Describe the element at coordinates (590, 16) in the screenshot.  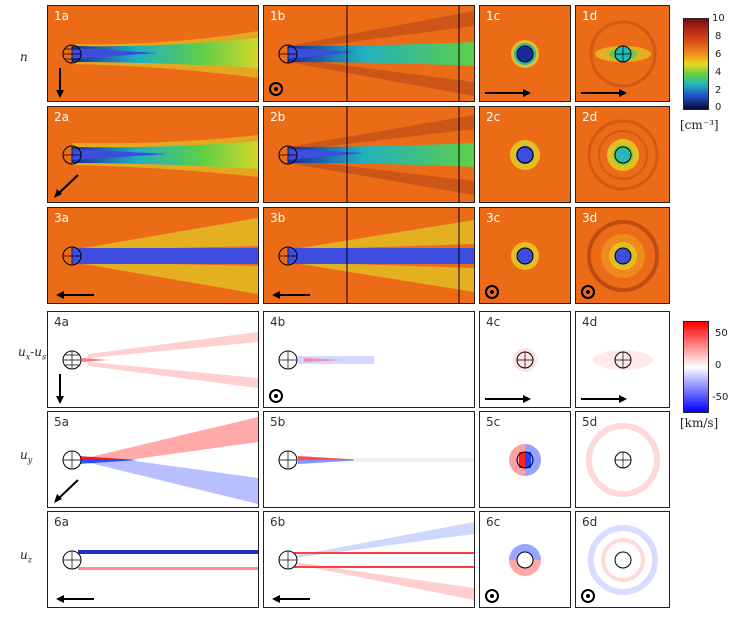
I see `panel-label-1d: 1d` at that location.